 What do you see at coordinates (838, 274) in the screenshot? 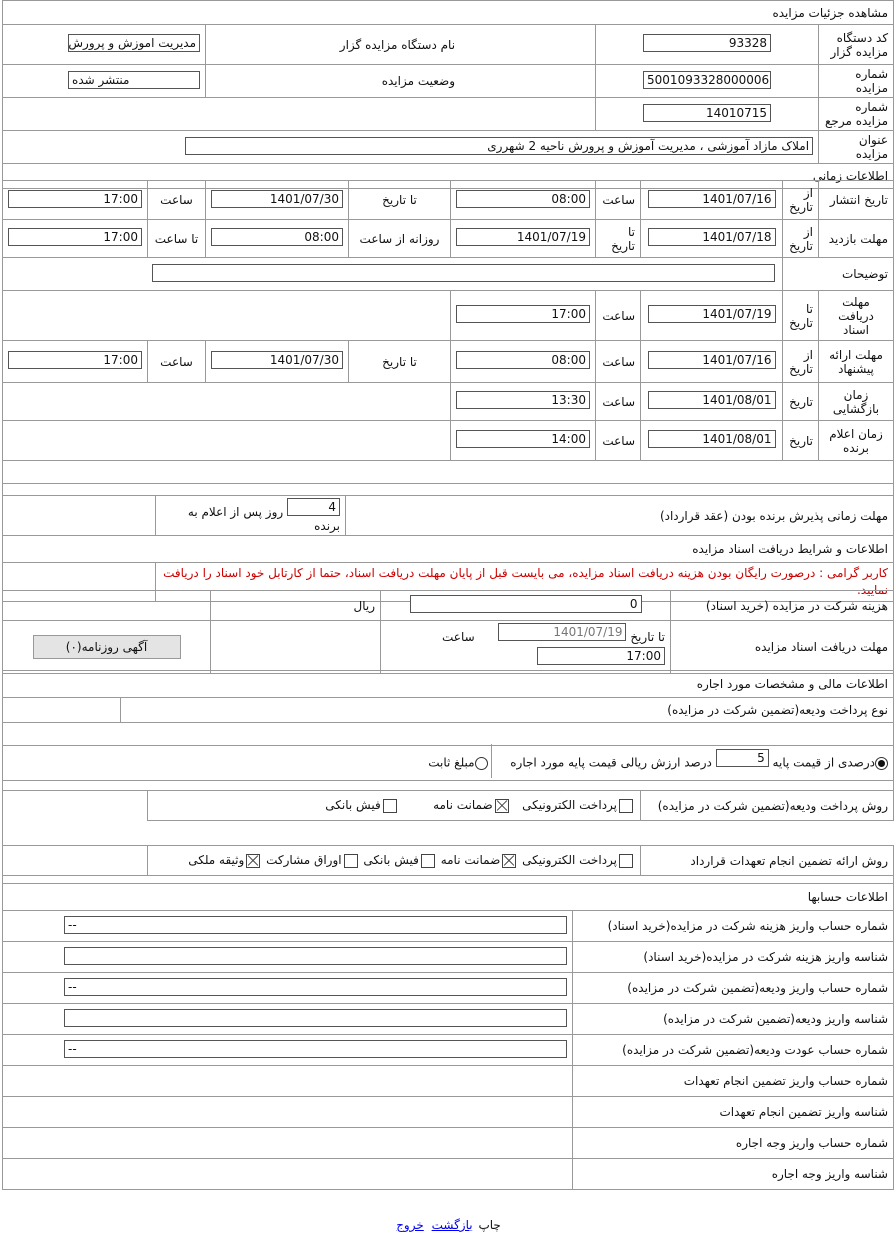
I see `notes-label: توضیحات` at bounding box center [838, 274].